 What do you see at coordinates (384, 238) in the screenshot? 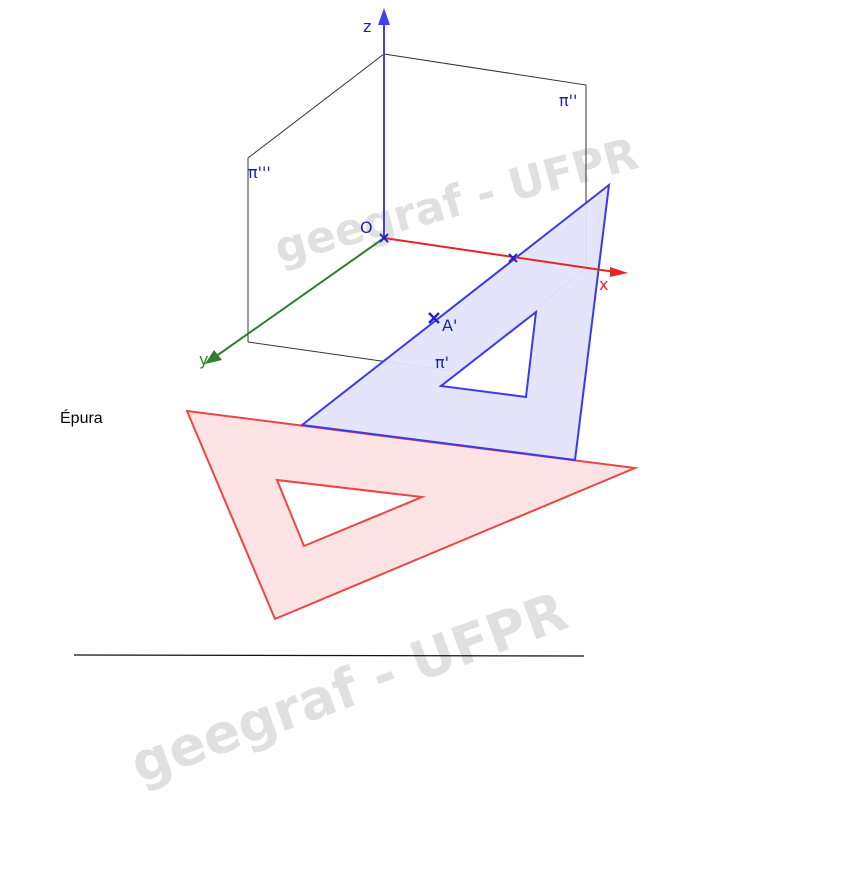
I see `origin-mark` at bounding box center [384, 238].